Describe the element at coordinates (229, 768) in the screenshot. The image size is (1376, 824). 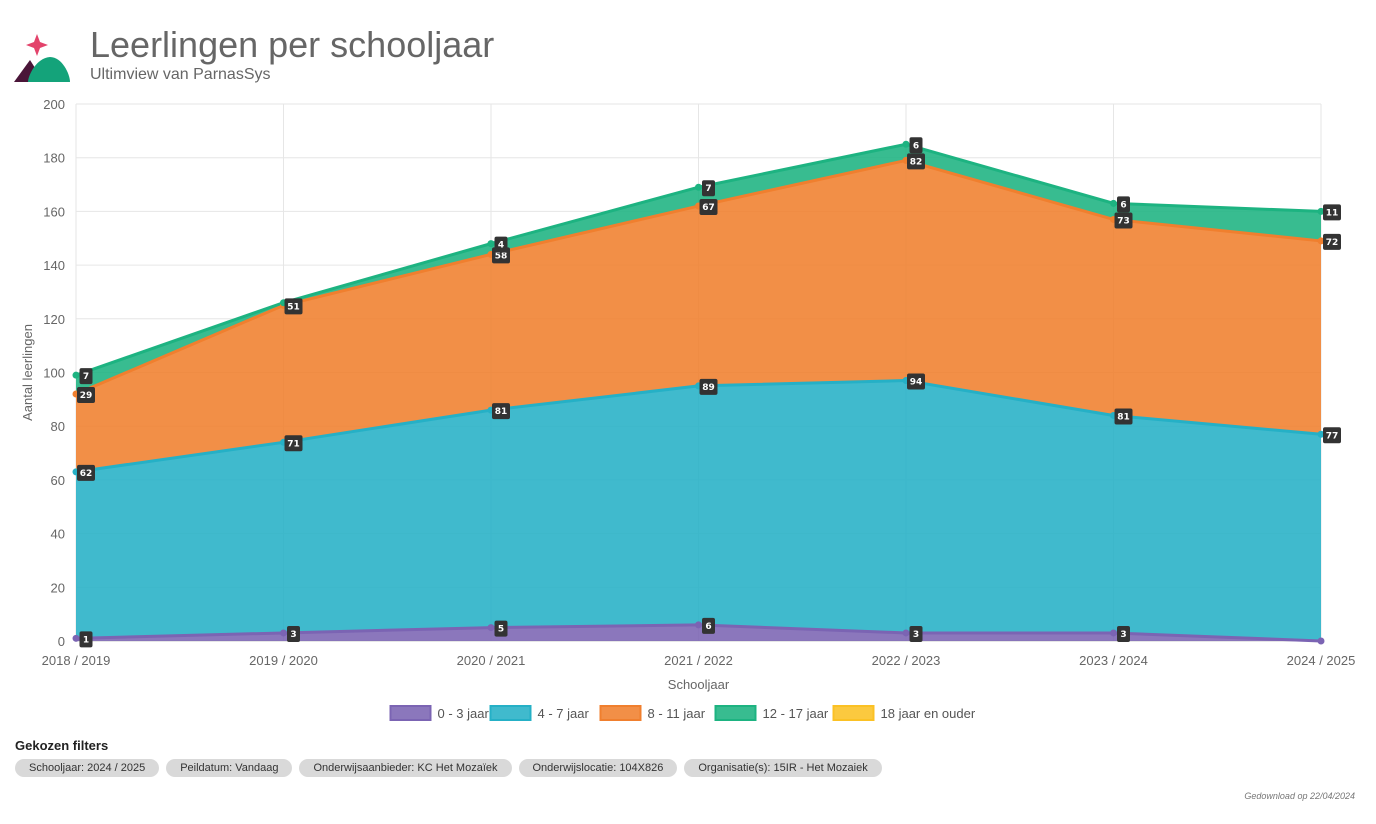
I see `filter-chip-peildatum: Peildatum: Vandaag` at that location.